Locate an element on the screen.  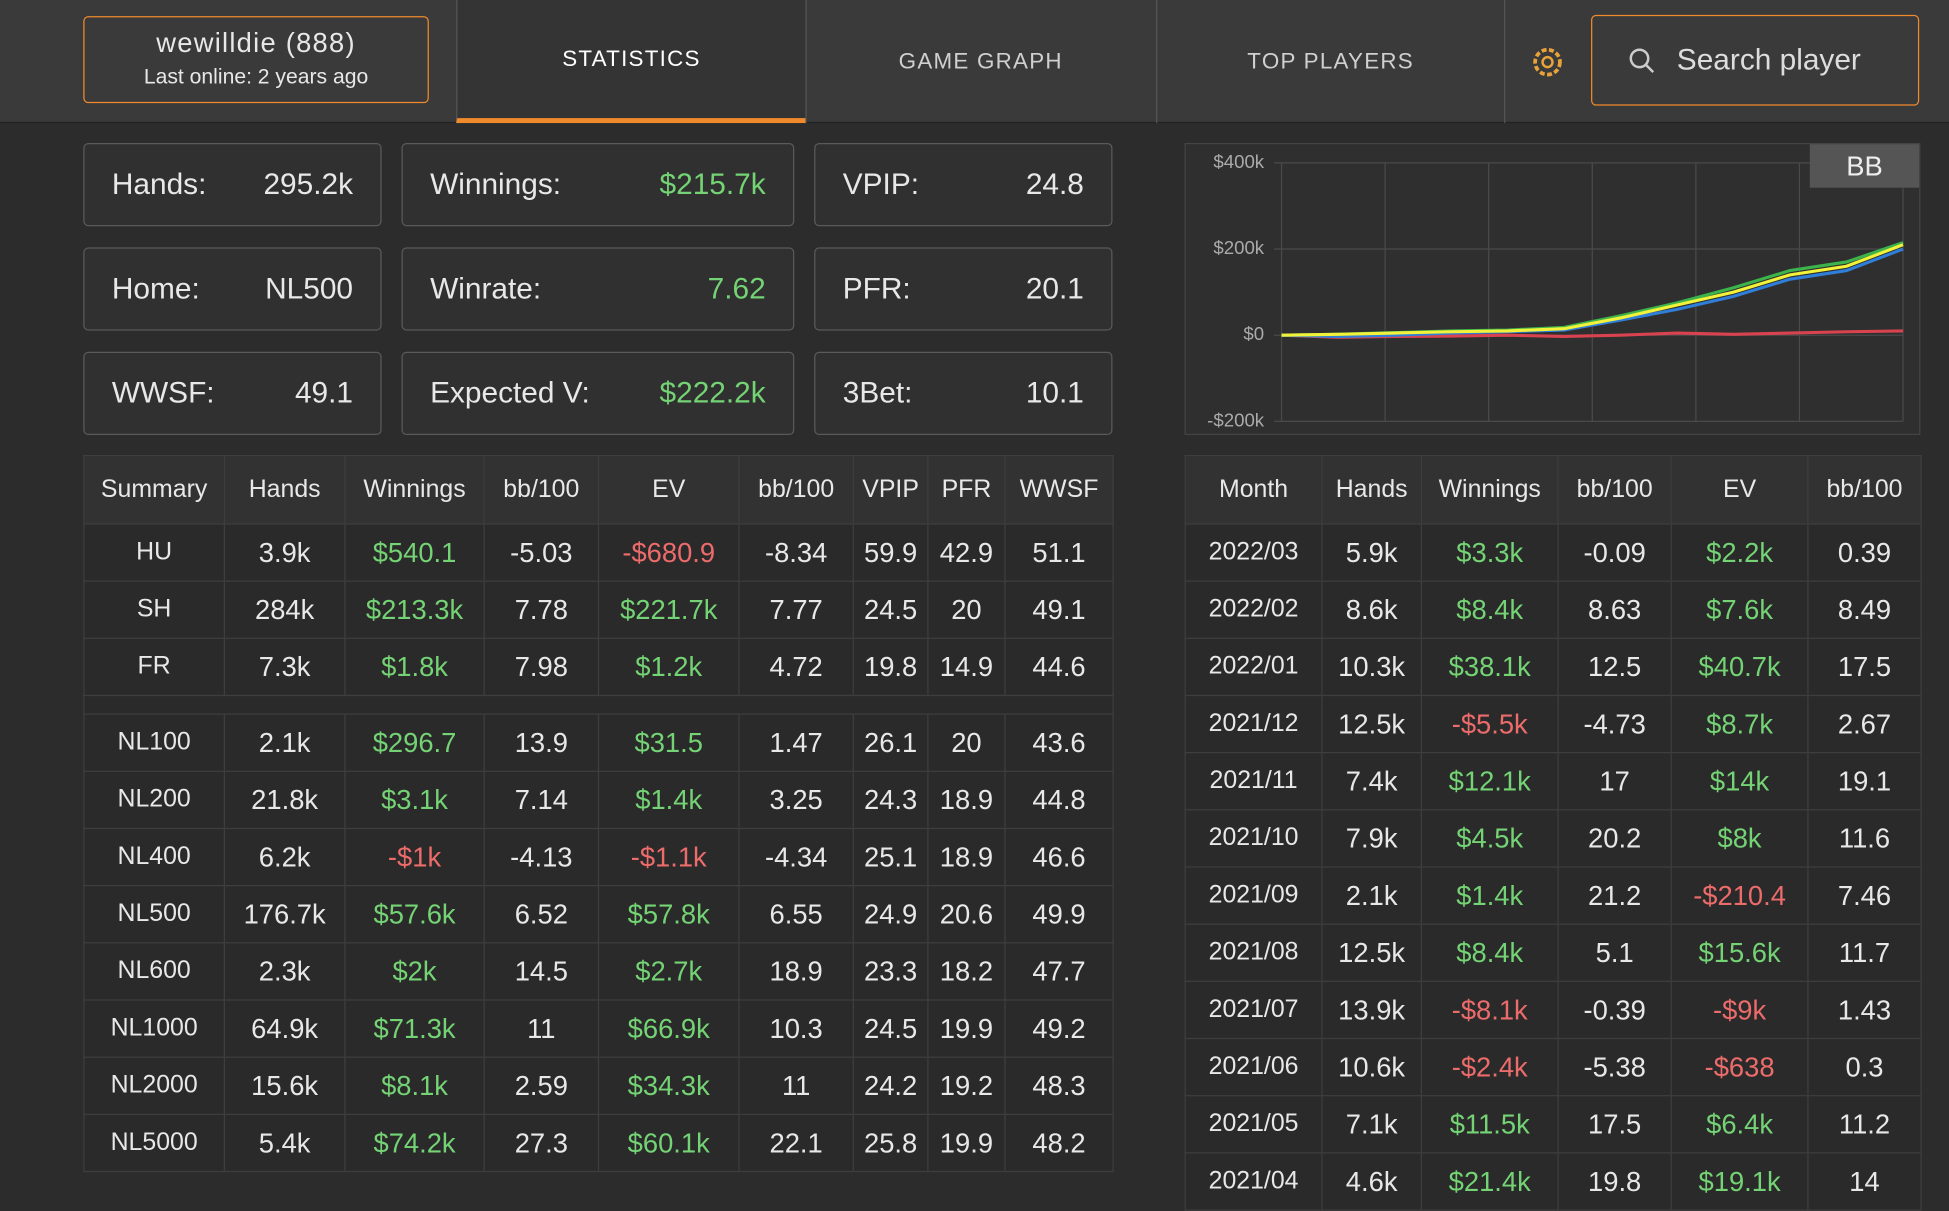
stat-card: 3Bet: 10.1 is located at coordinates (963, 393).